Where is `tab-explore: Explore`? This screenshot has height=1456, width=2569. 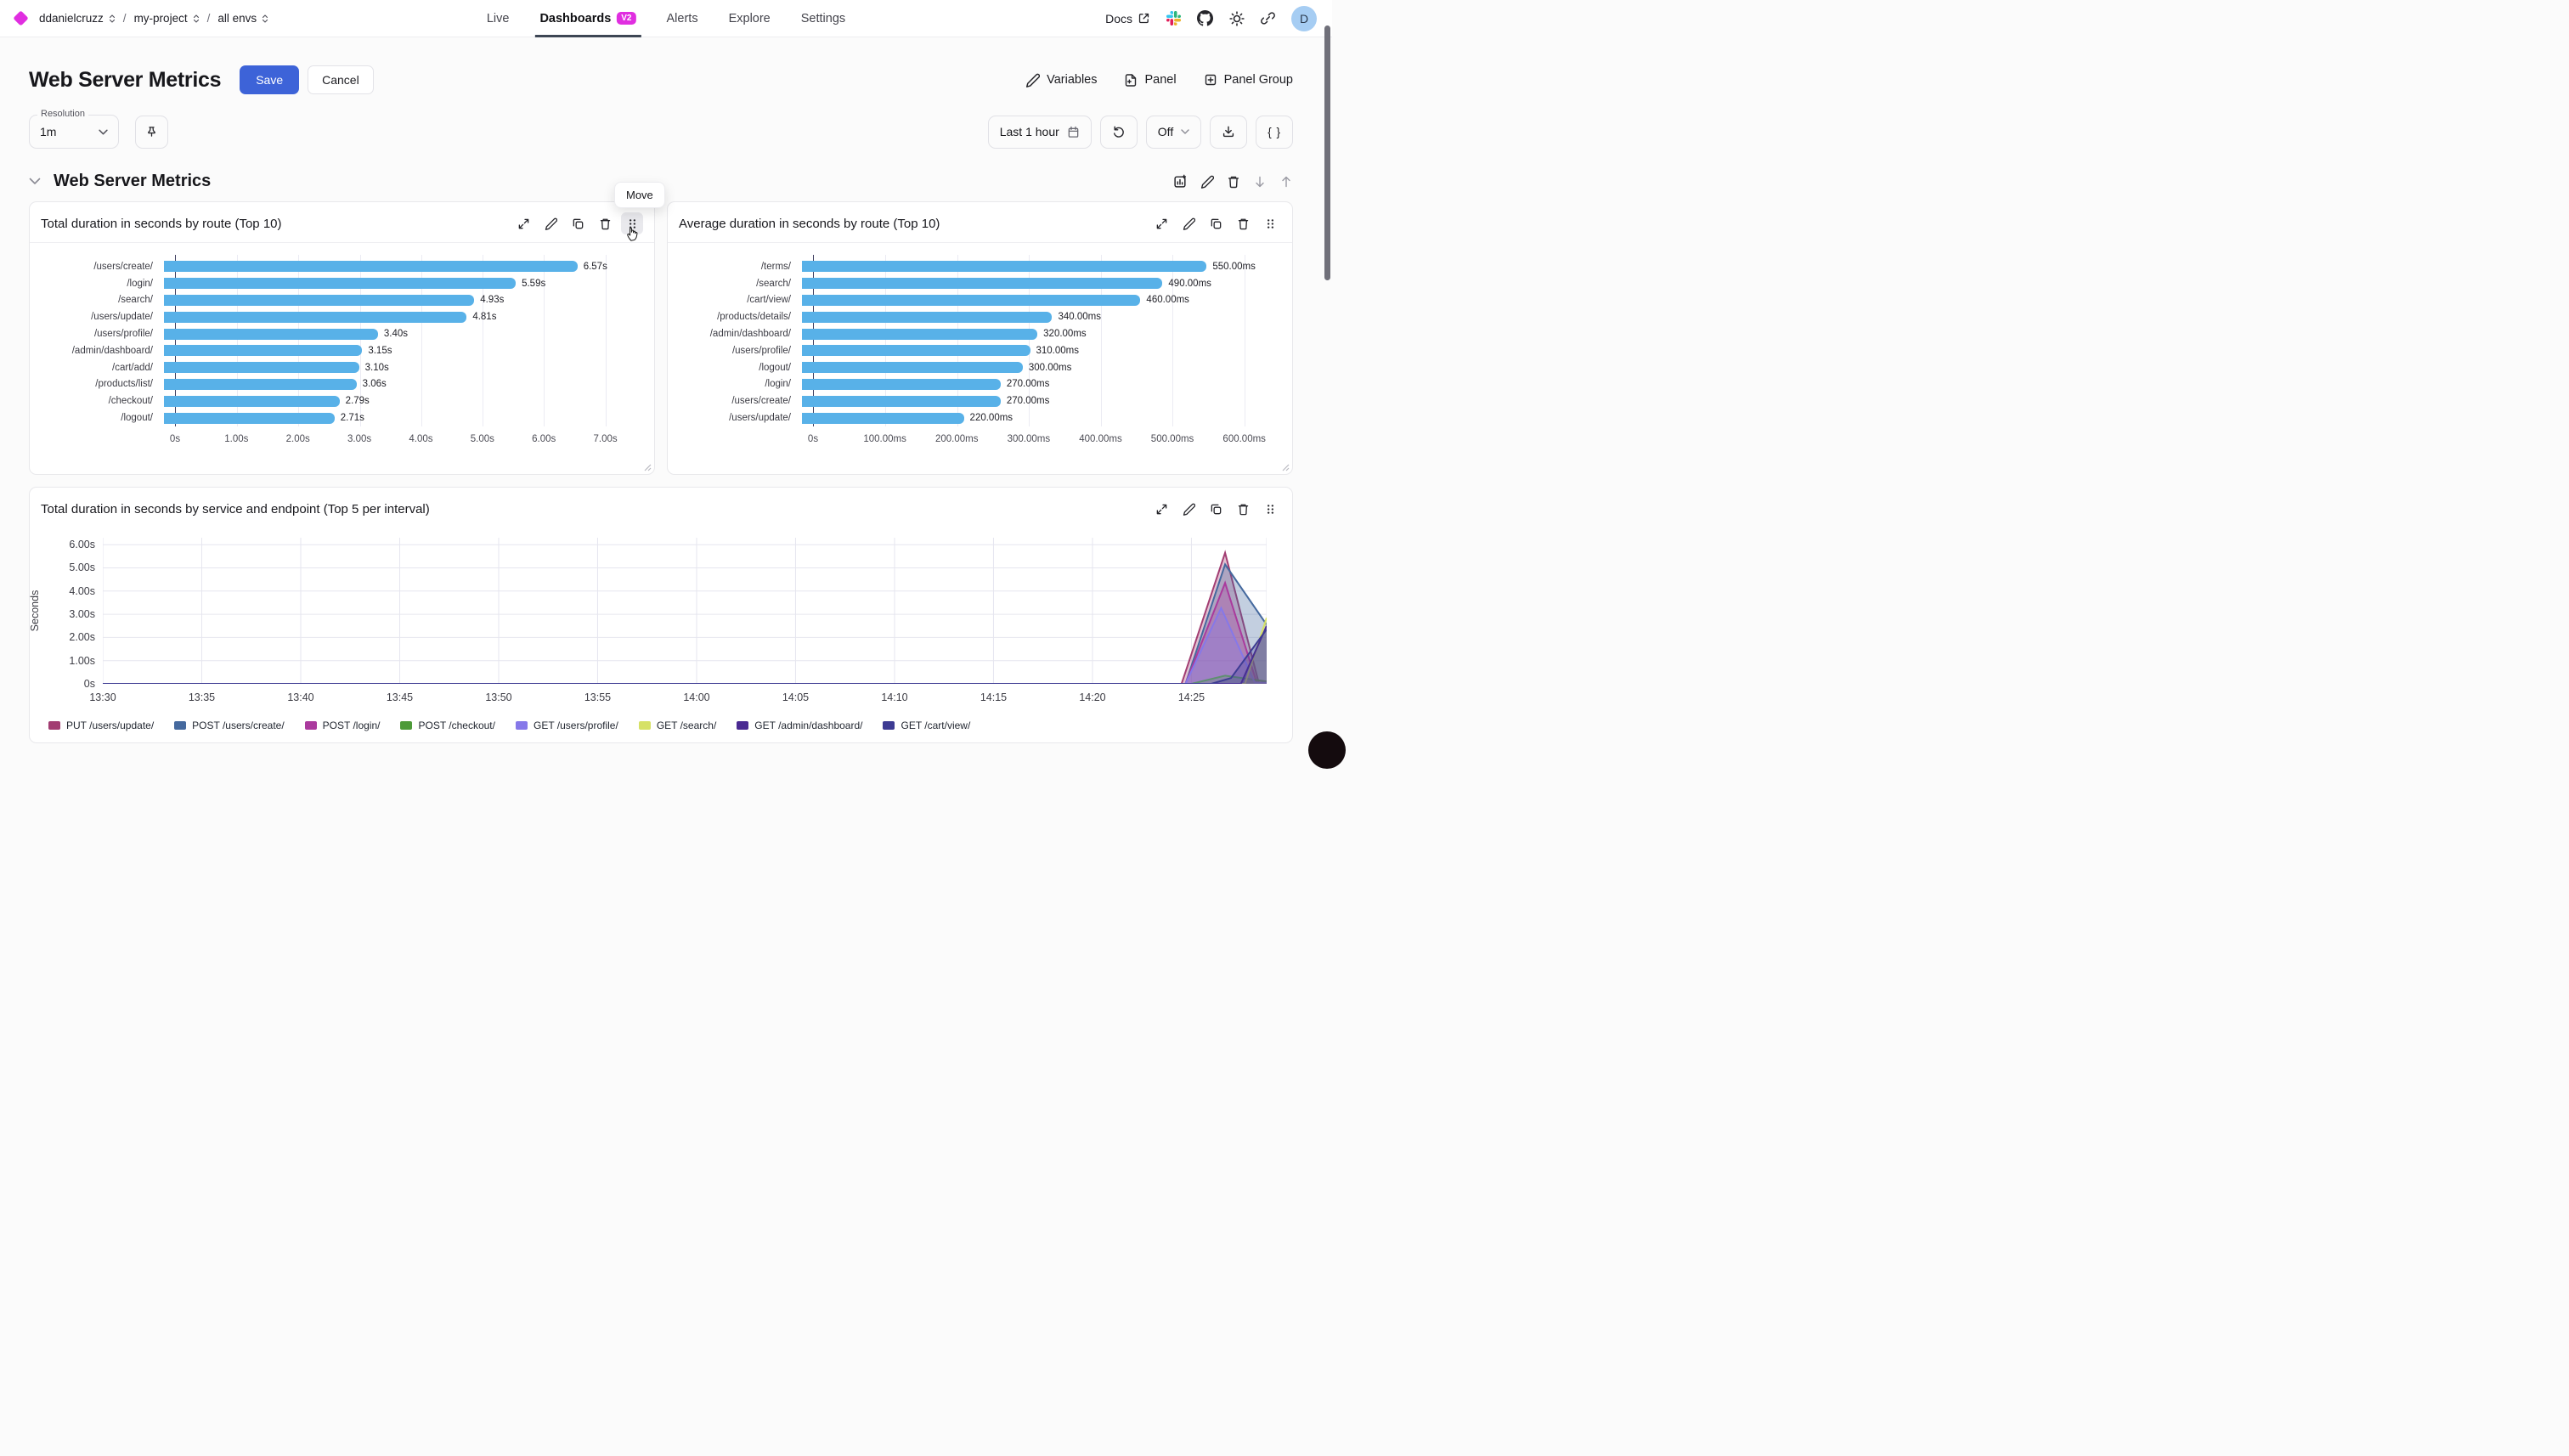 tab-explore: Explore is located at coordinates (750, 19).